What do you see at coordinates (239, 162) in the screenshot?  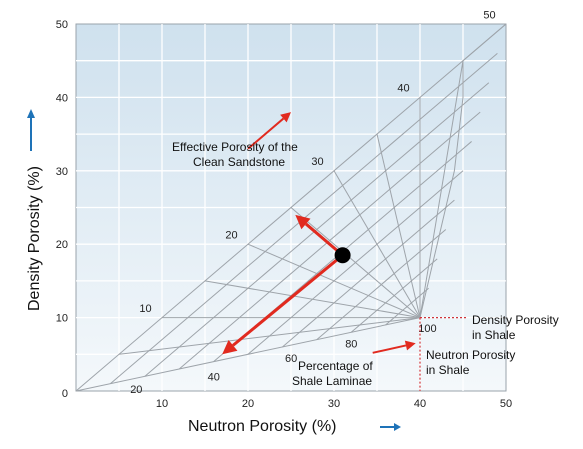 I see `effective-porosity-note-line2: Clean Sandstone` at bounding box center [239, 162].